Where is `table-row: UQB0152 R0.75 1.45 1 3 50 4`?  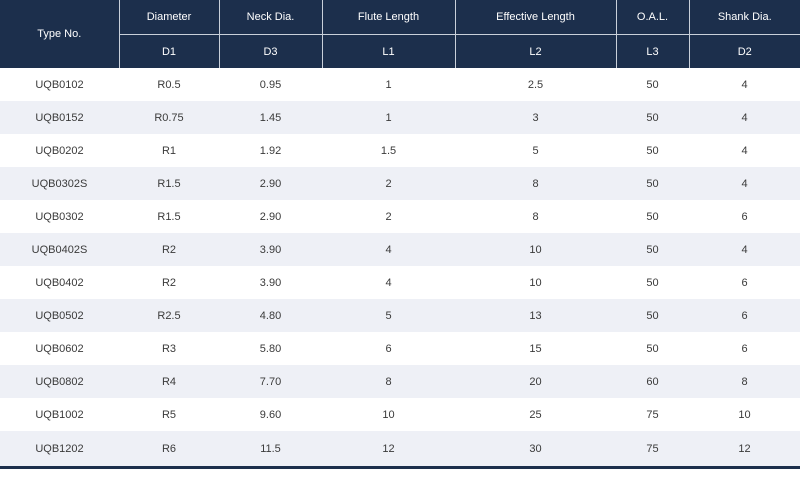 table-row: UQB0152 R0.75 1.45 1 3 50 4 is located at coordinates (400, 117).